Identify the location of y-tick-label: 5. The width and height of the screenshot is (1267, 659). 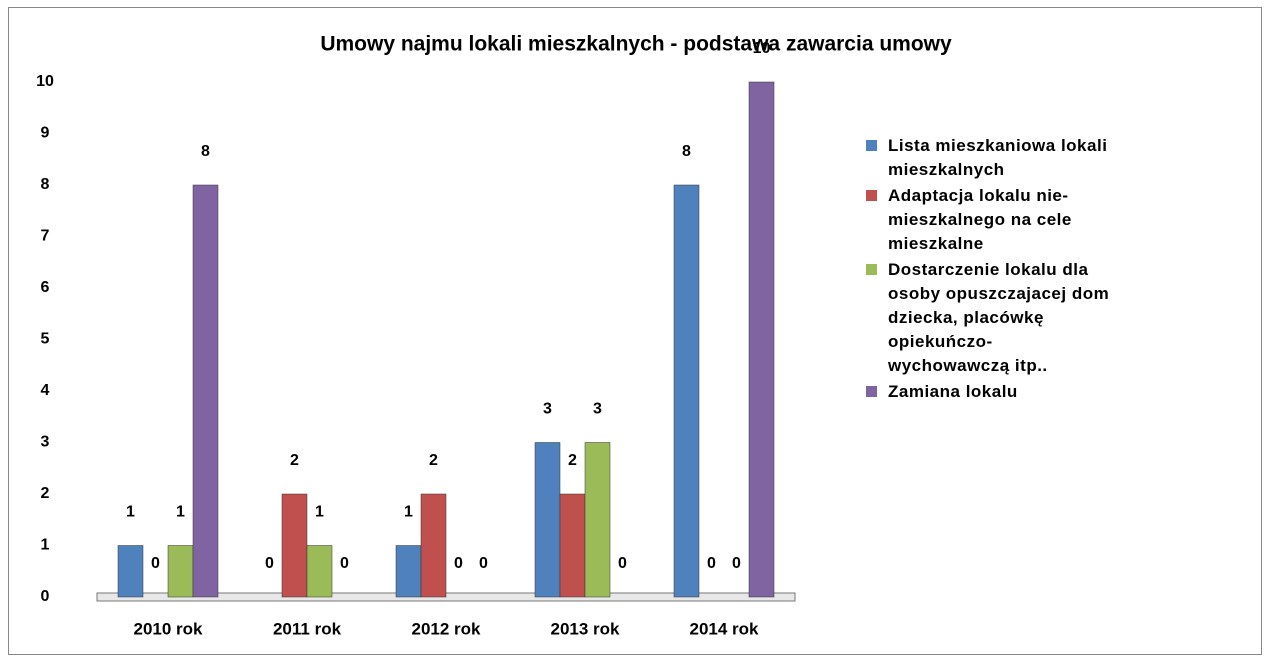
(45, 339).